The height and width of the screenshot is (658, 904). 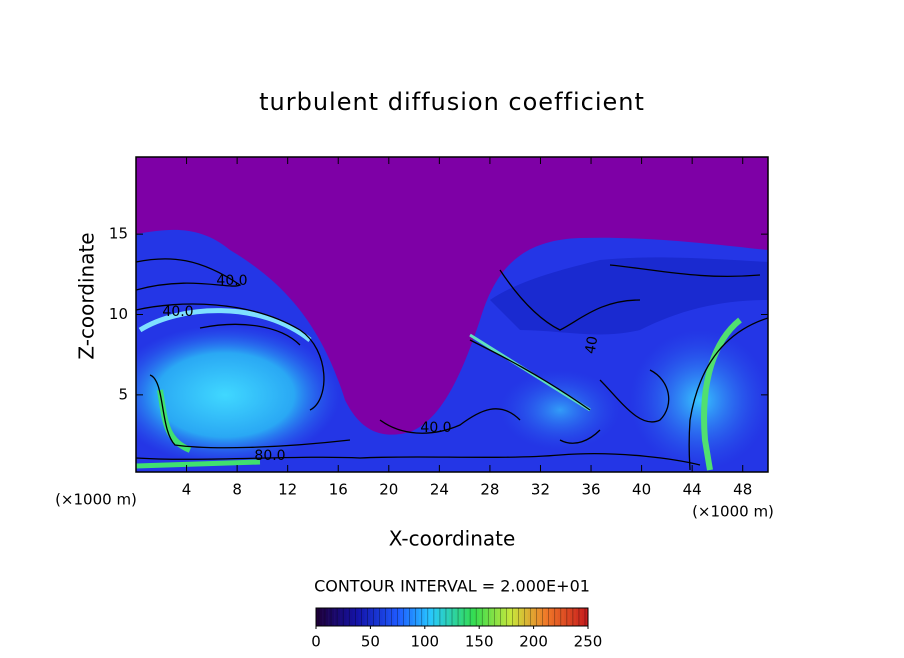 What do you see at coordinates (742, 490) in the screenshot?
I see `x-tick-label: 48` at bounding box center [742, 490].